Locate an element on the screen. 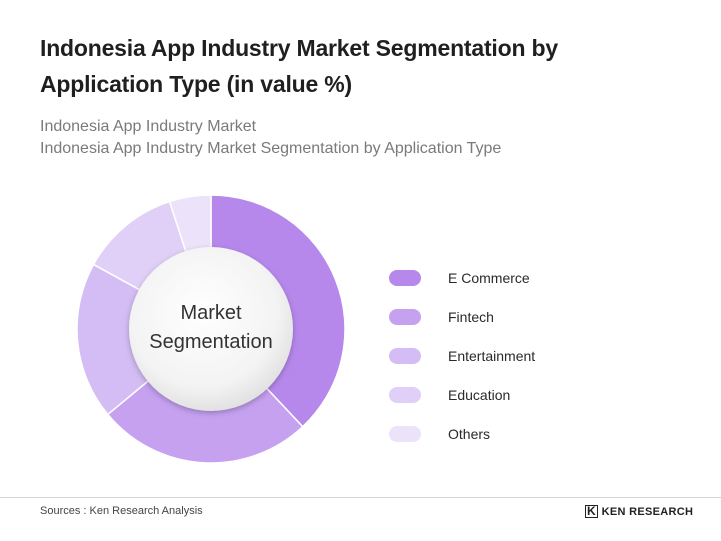  center-label-line-1: Market is located at coordinates (211, 313).